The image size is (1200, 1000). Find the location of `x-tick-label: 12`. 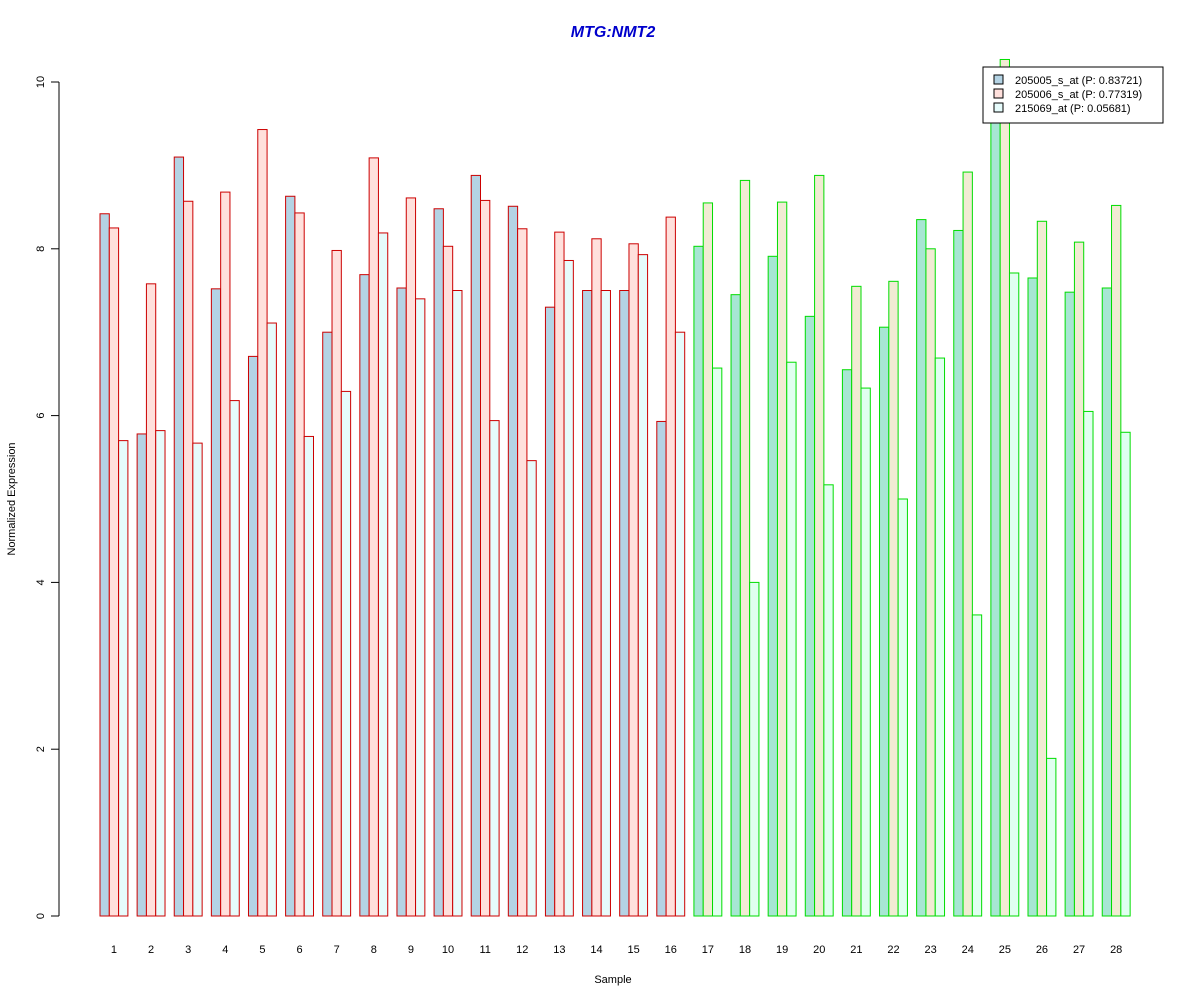

x-tick-label: 12 is located at coordinates (522, 950).